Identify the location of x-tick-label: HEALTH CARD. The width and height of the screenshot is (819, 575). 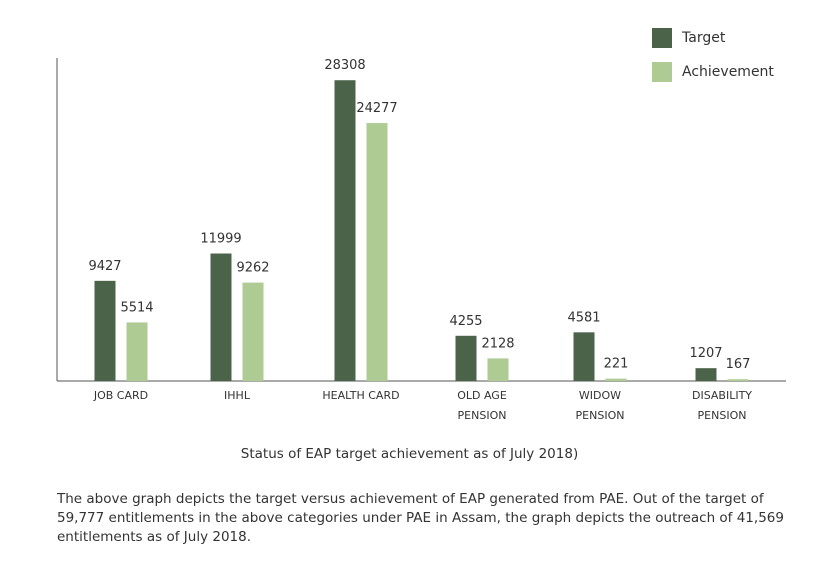
(360, 395).